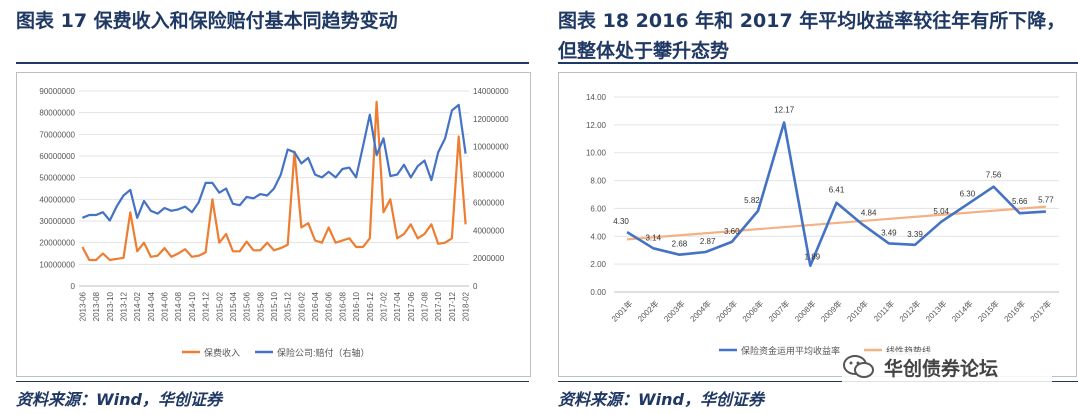 Image resolution: width=1078 pixels, height=414 pixels. What do you see at coordinates (274, 162) in the screenshot?
I see `claims-payment-line` at bounding box center [274, 162].